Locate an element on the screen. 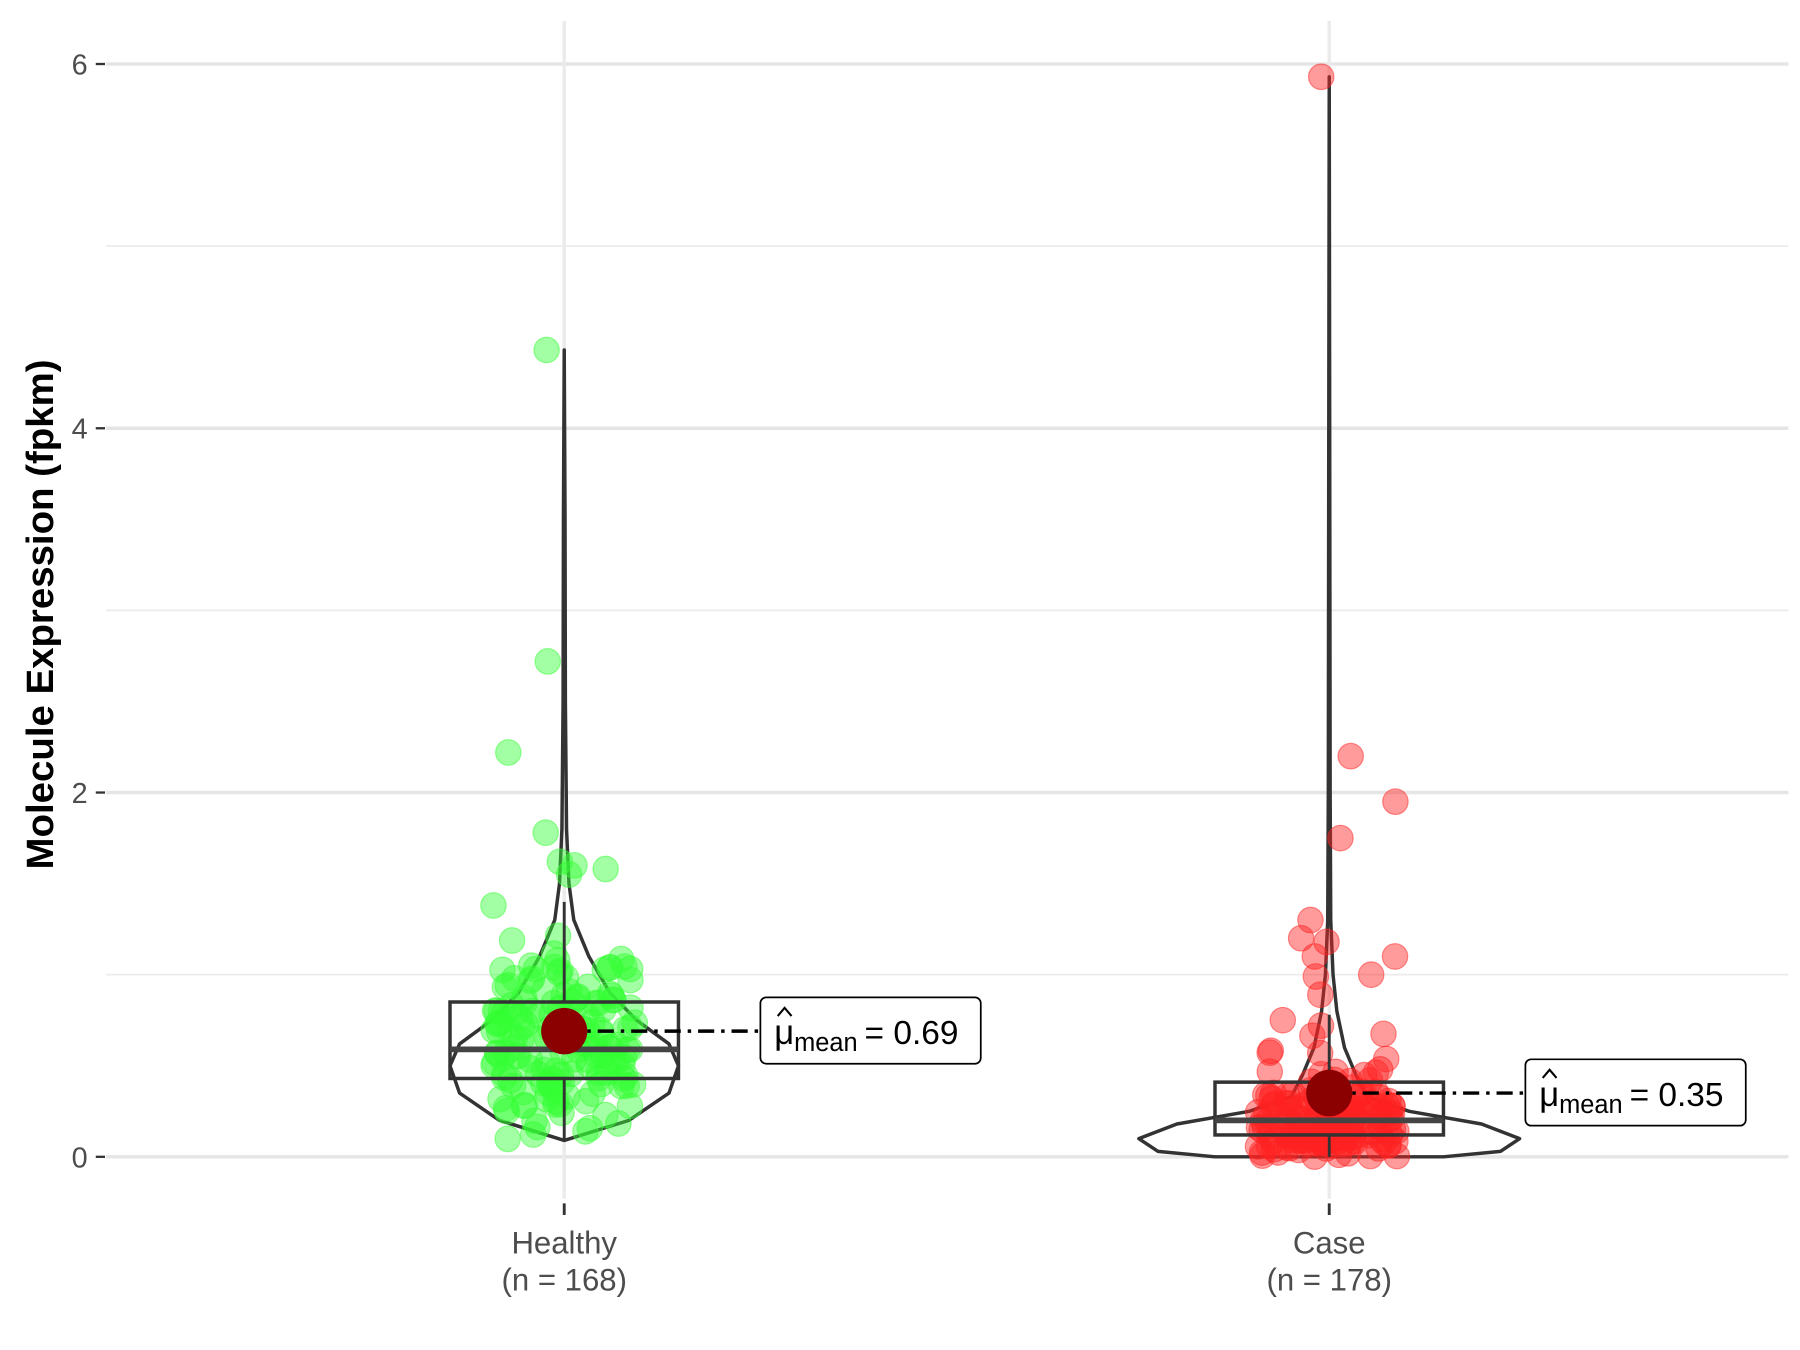 This screenshot has width=1800, height=1350. mean-label-value: = 0.35 is located at coordinates (1677, 1095).